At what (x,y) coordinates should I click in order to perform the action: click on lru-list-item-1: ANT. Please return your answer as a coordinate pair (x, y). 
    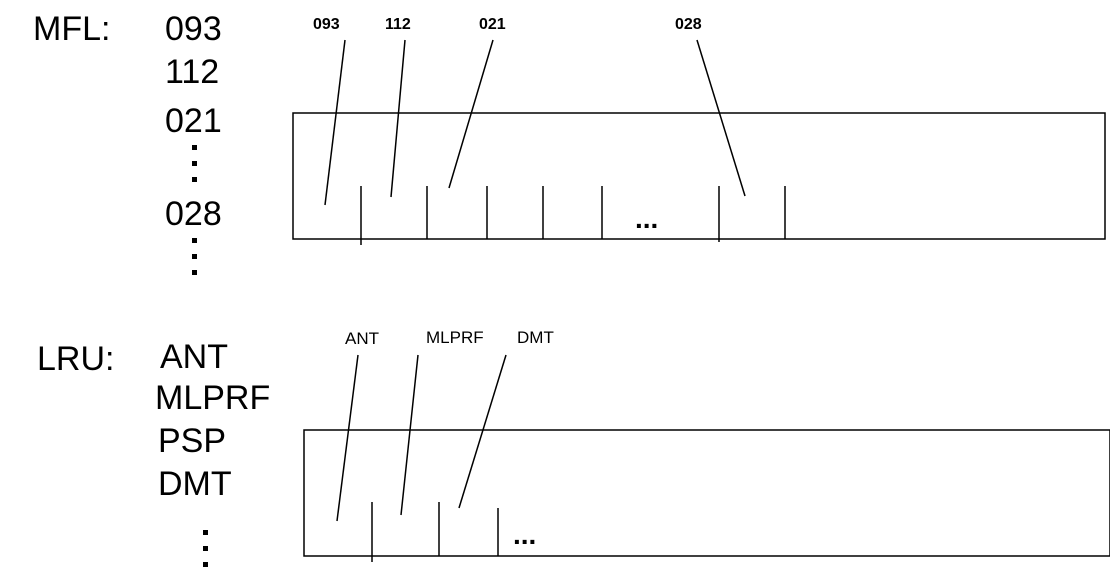
    Looking at the image, I should click on (194, 357).